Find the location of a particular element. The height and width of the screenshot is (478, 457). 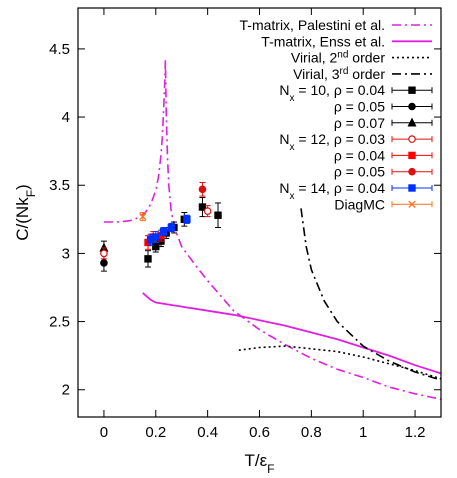

legend-label: ρ = 0.07 is located at coordinates (359, 123).